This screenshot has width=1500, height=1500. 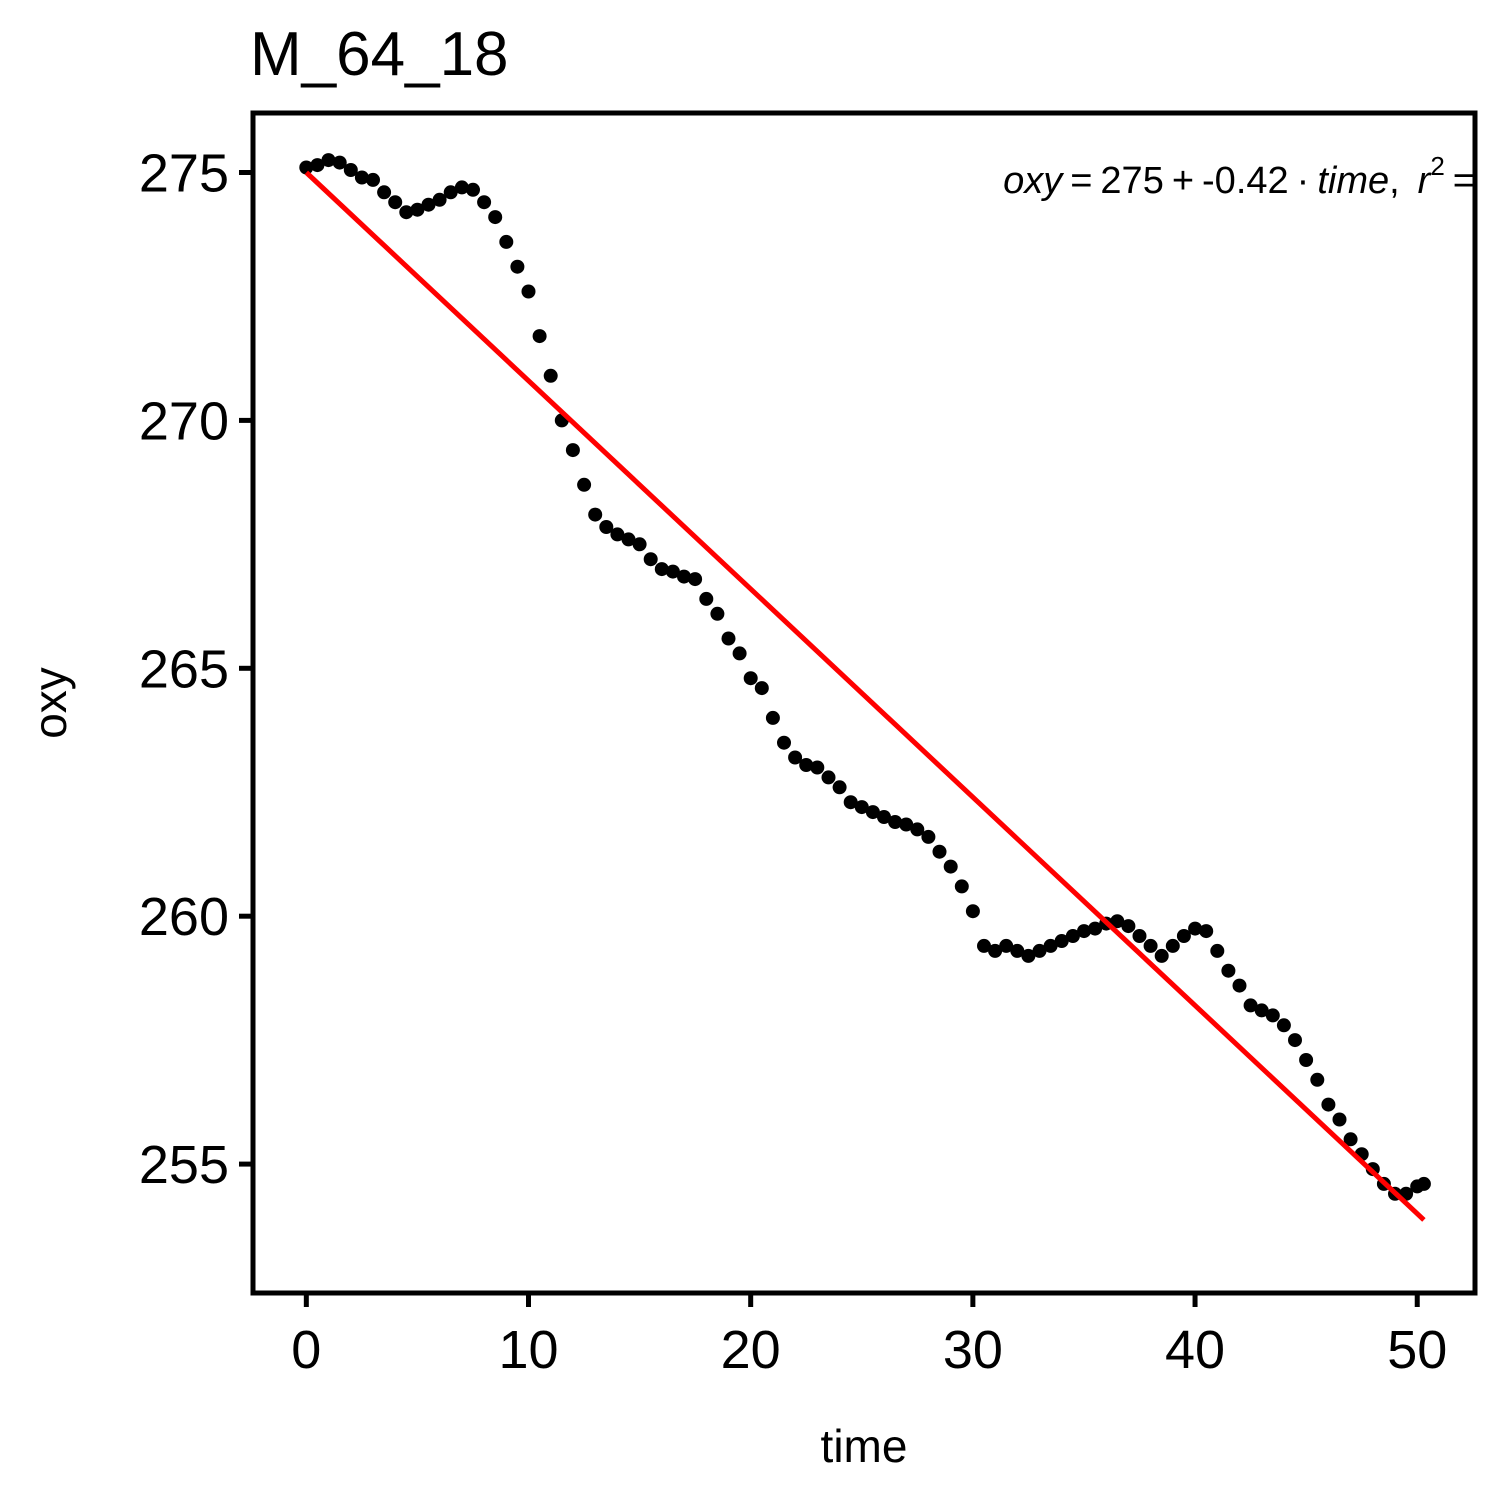 I want to click on x-tick-label: 50, so click(x=1417, y=1350).